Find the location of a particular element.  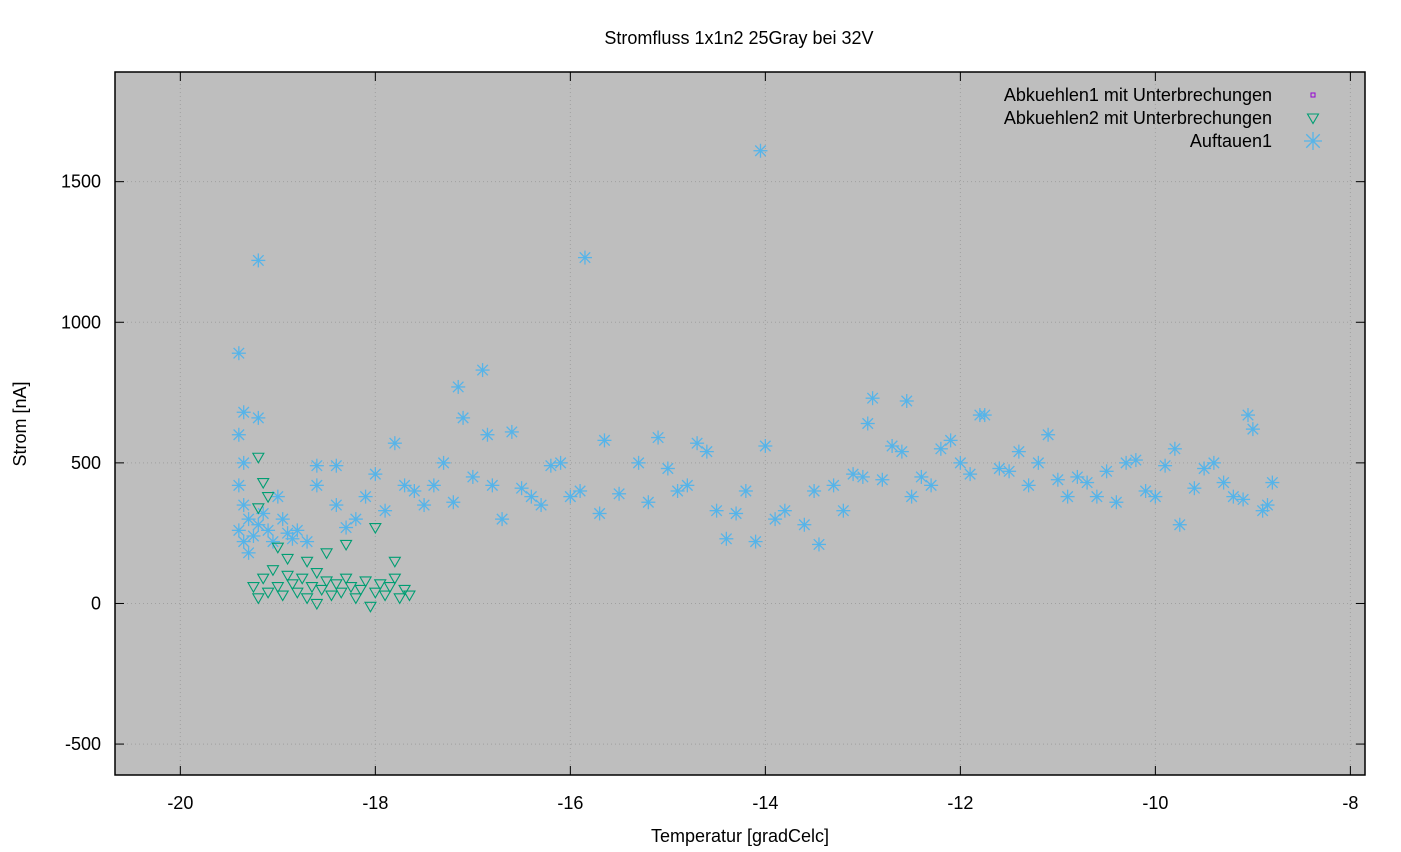

chart-title: Stromfluss 1x1n2 25Gray bei 32V is located at coordinates (738, 38).